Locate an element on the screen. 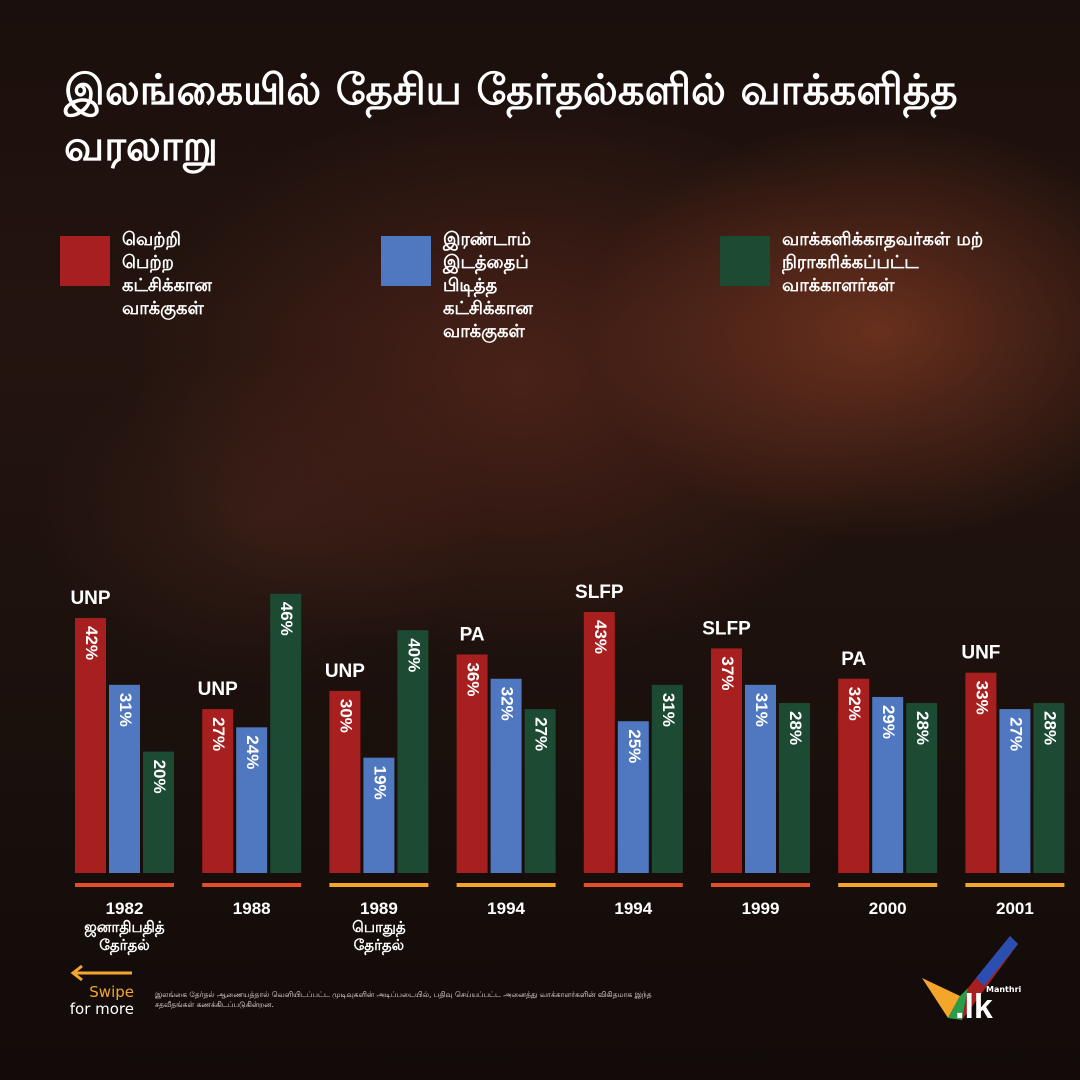 This screenshot has width=1080, height=1080. tick-label: 2001 is located at coordinates (1015, 908).